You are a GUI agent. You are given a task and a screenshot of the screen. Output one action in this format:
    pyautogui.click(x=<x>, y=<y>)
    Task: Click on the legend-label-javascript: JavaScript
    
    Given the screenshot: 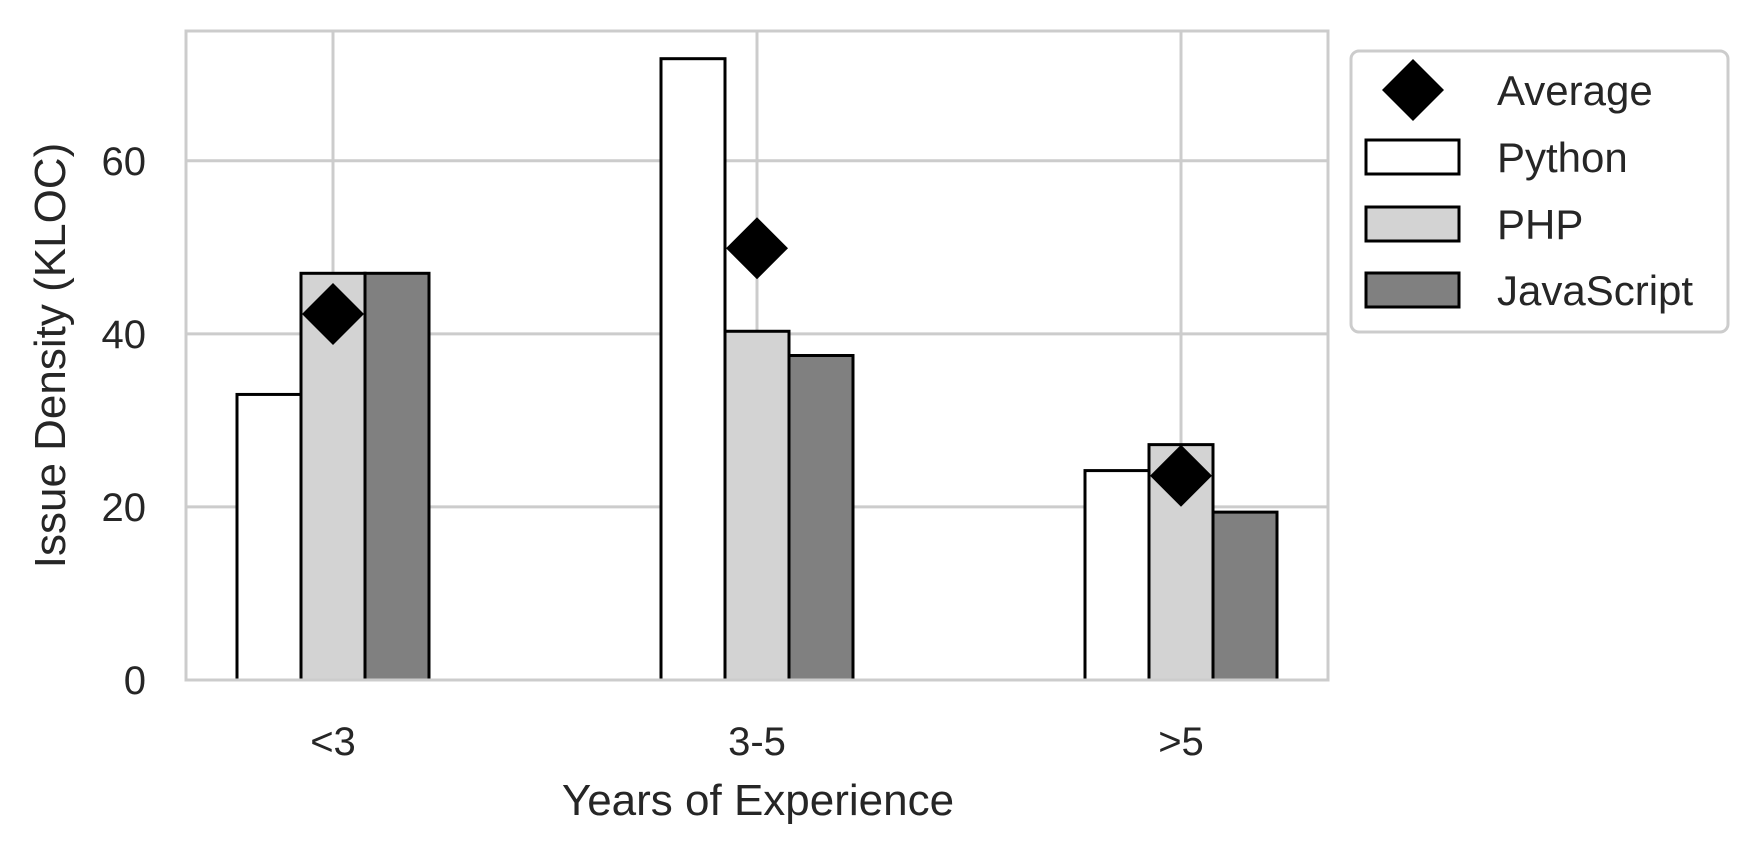 What is the action you would take?
    pyautogui.click(x=1595, y=290)
    